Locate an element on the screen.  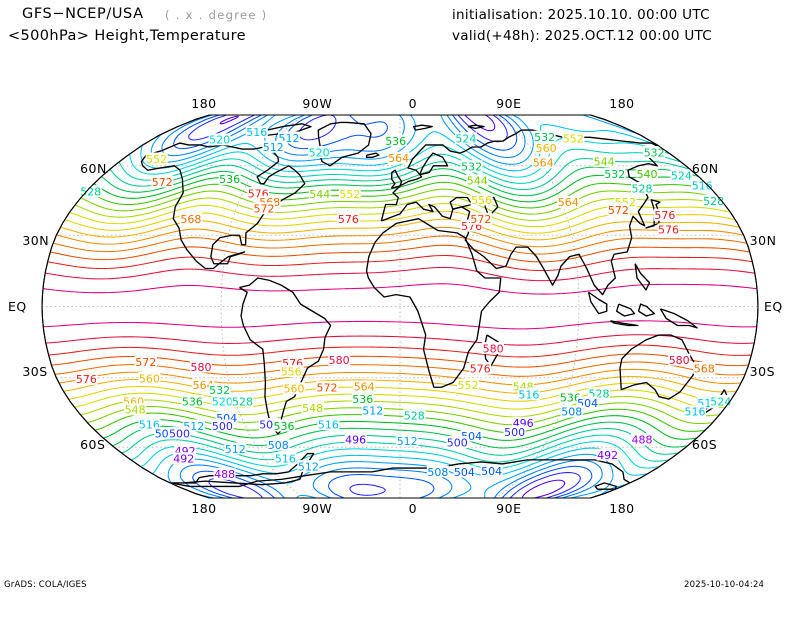
axis-label-top-3: 90E is located at coordinates (509, 103).